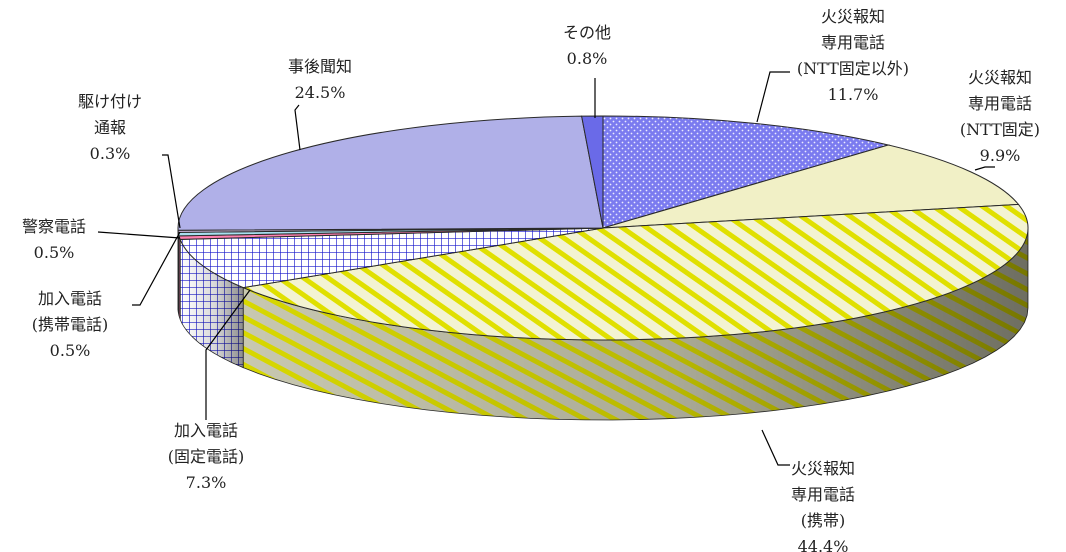 The image size is (1066, 552). I want to click on slice-label-line-0-2: (NTT固定以外), so click(853, 68).